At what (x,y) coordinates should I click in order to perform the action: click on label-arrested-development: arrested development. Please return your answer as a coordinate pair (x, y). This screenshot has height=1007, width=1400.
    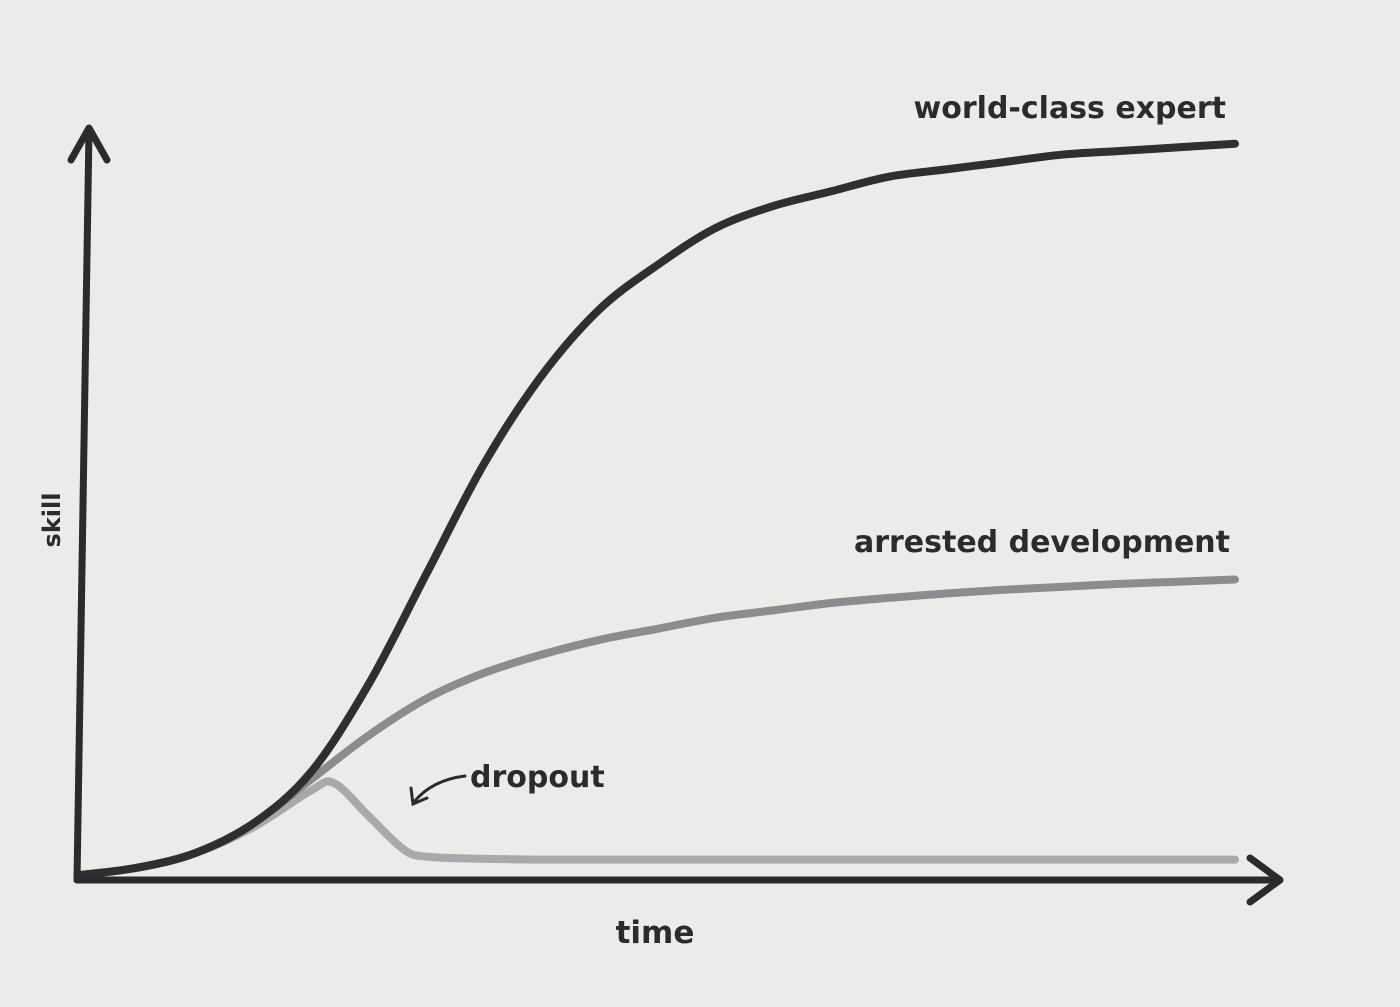
    Looking at the image, I should click on (1042, 542).